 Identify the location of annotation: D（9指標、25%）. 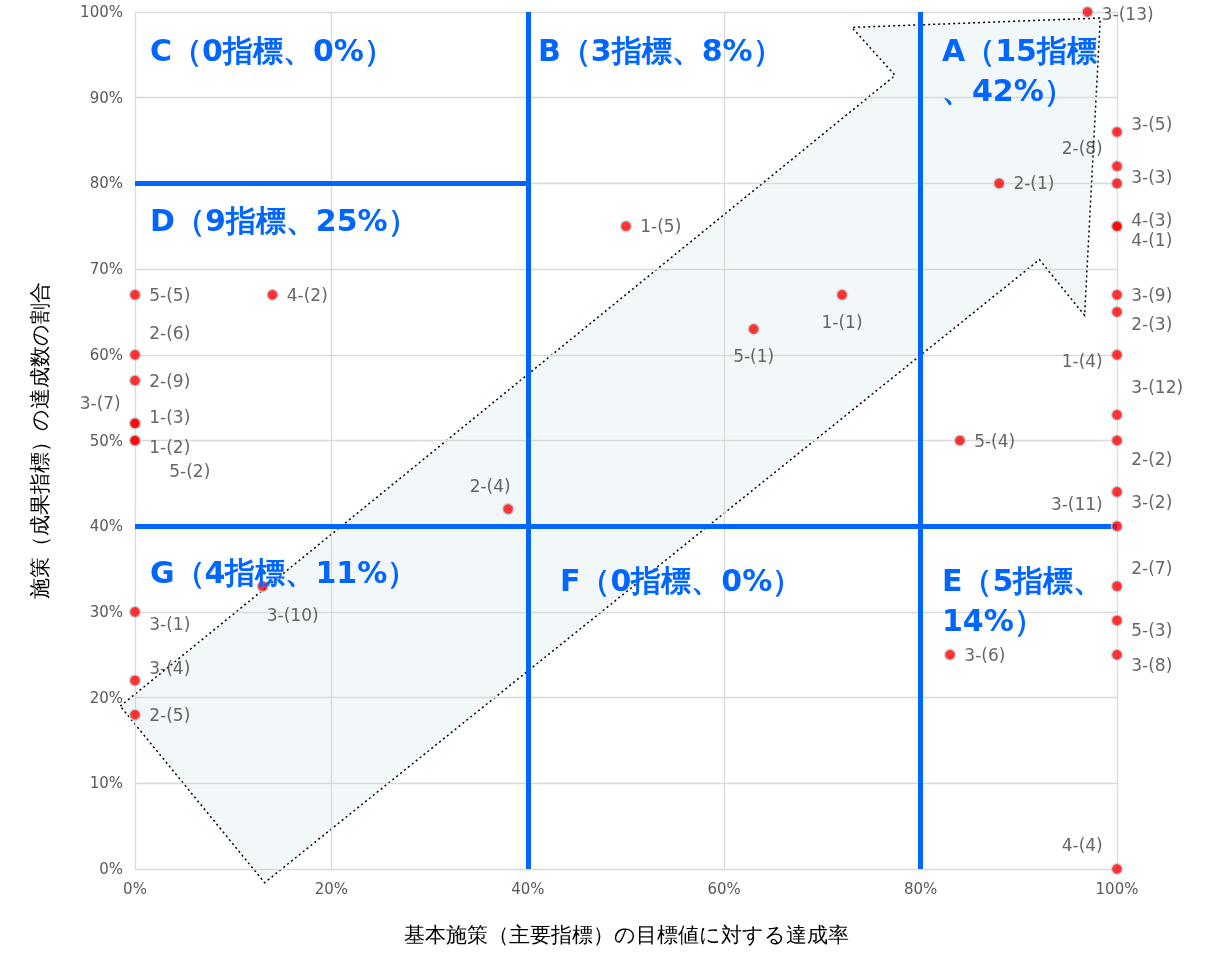
(284, 220).